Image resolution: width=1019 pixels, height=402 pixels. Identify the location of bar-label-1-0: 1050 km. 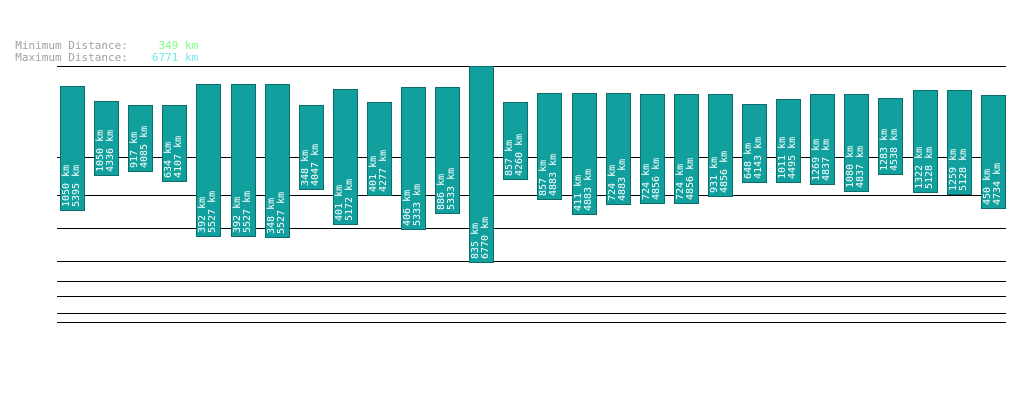
(100, 151).